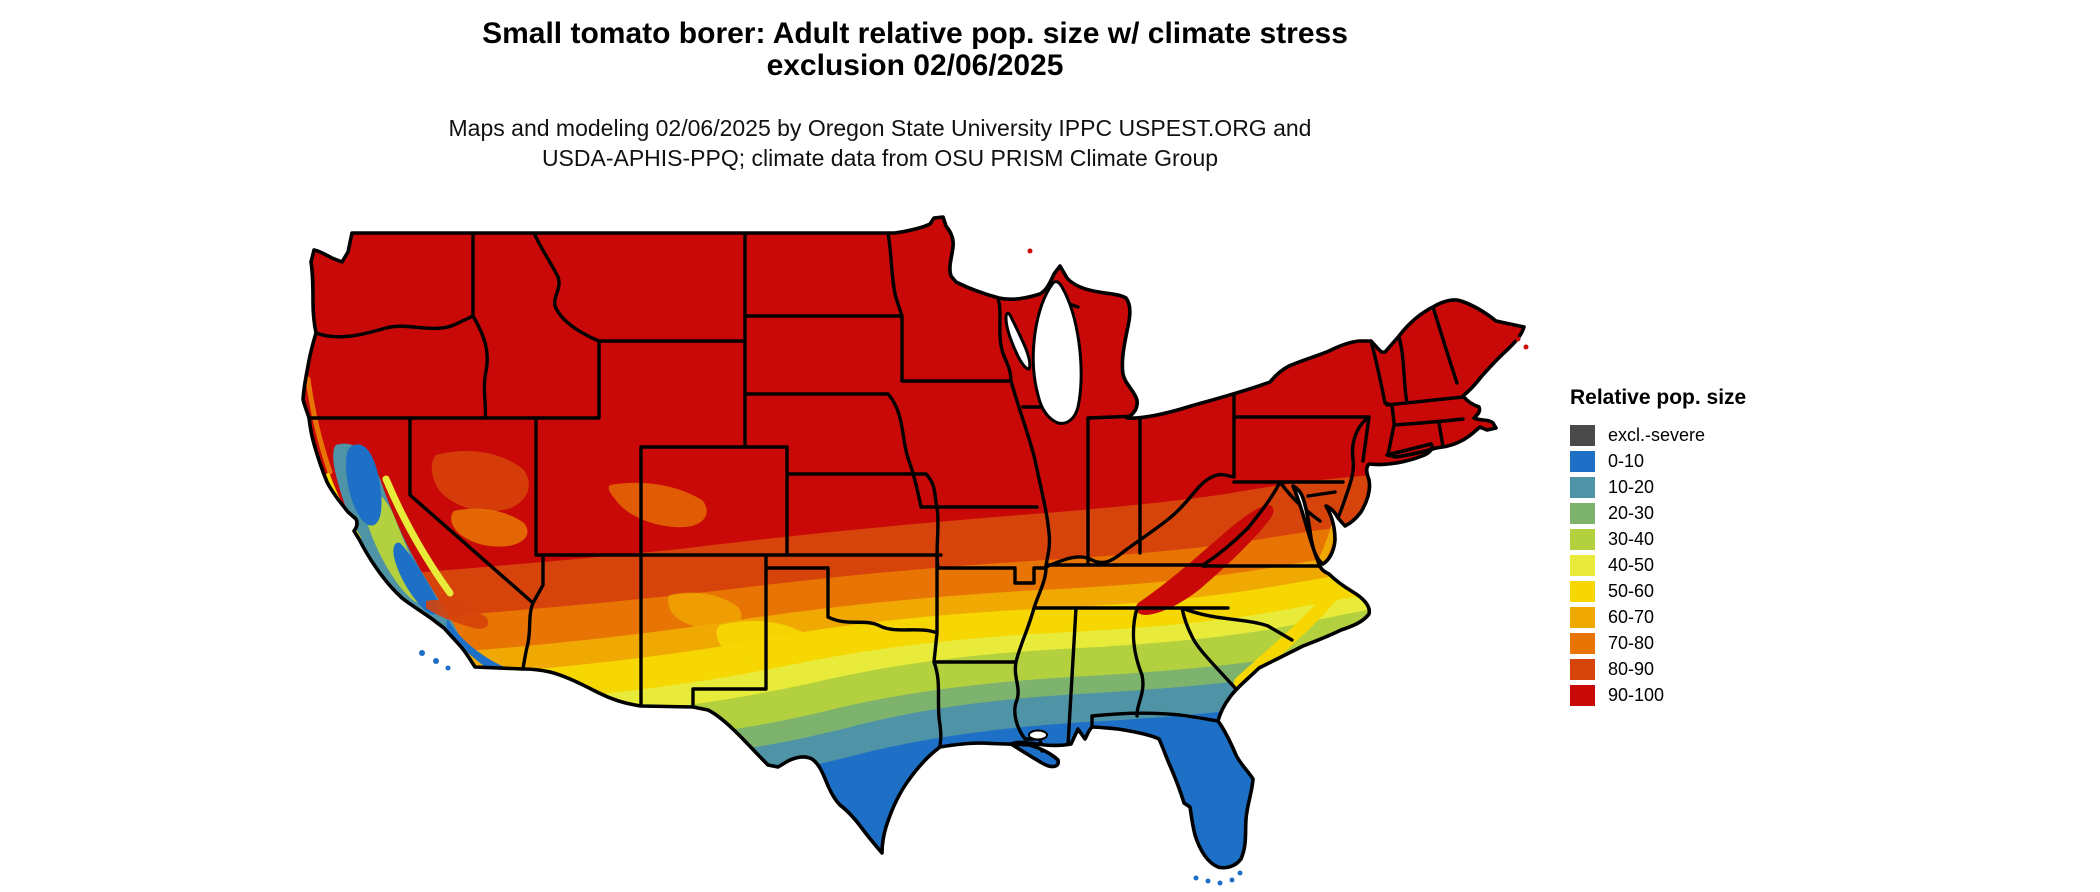 The height and width of the screenshot is (892, 2100). I want to click on utah-orange-patch, so click(657, 505).